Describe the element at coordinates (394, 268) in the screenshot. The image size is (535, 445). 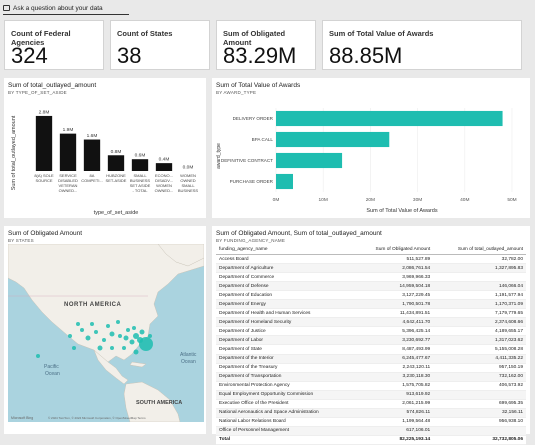
I see `obligated-cell: 2,086,761.54` at that location.